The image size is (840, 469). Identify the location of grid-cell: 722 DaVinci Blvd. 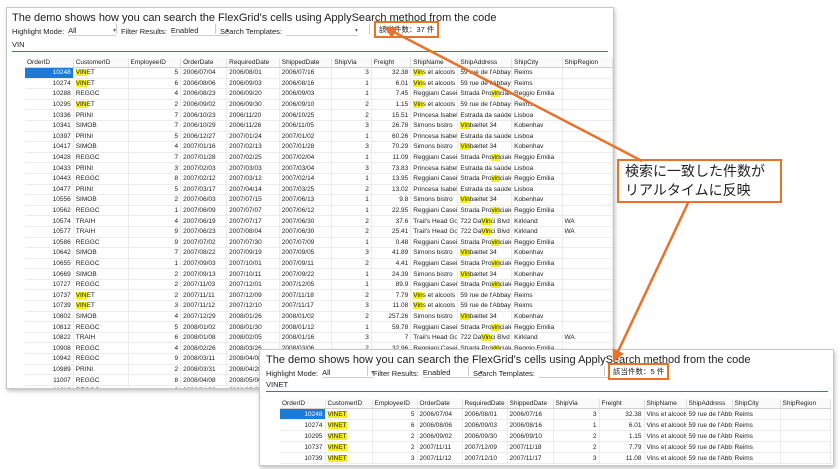
(485, 232).